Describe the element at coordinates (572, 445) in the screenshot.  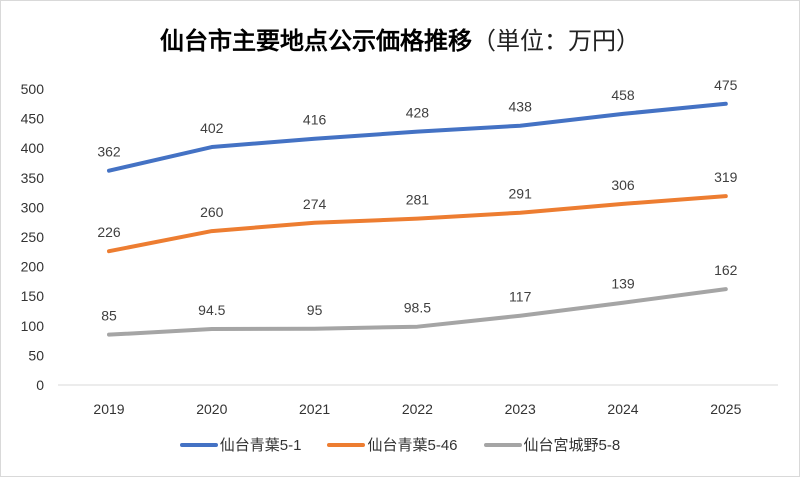
I see `legend-label: 仙台宮城野5-8` at that location.